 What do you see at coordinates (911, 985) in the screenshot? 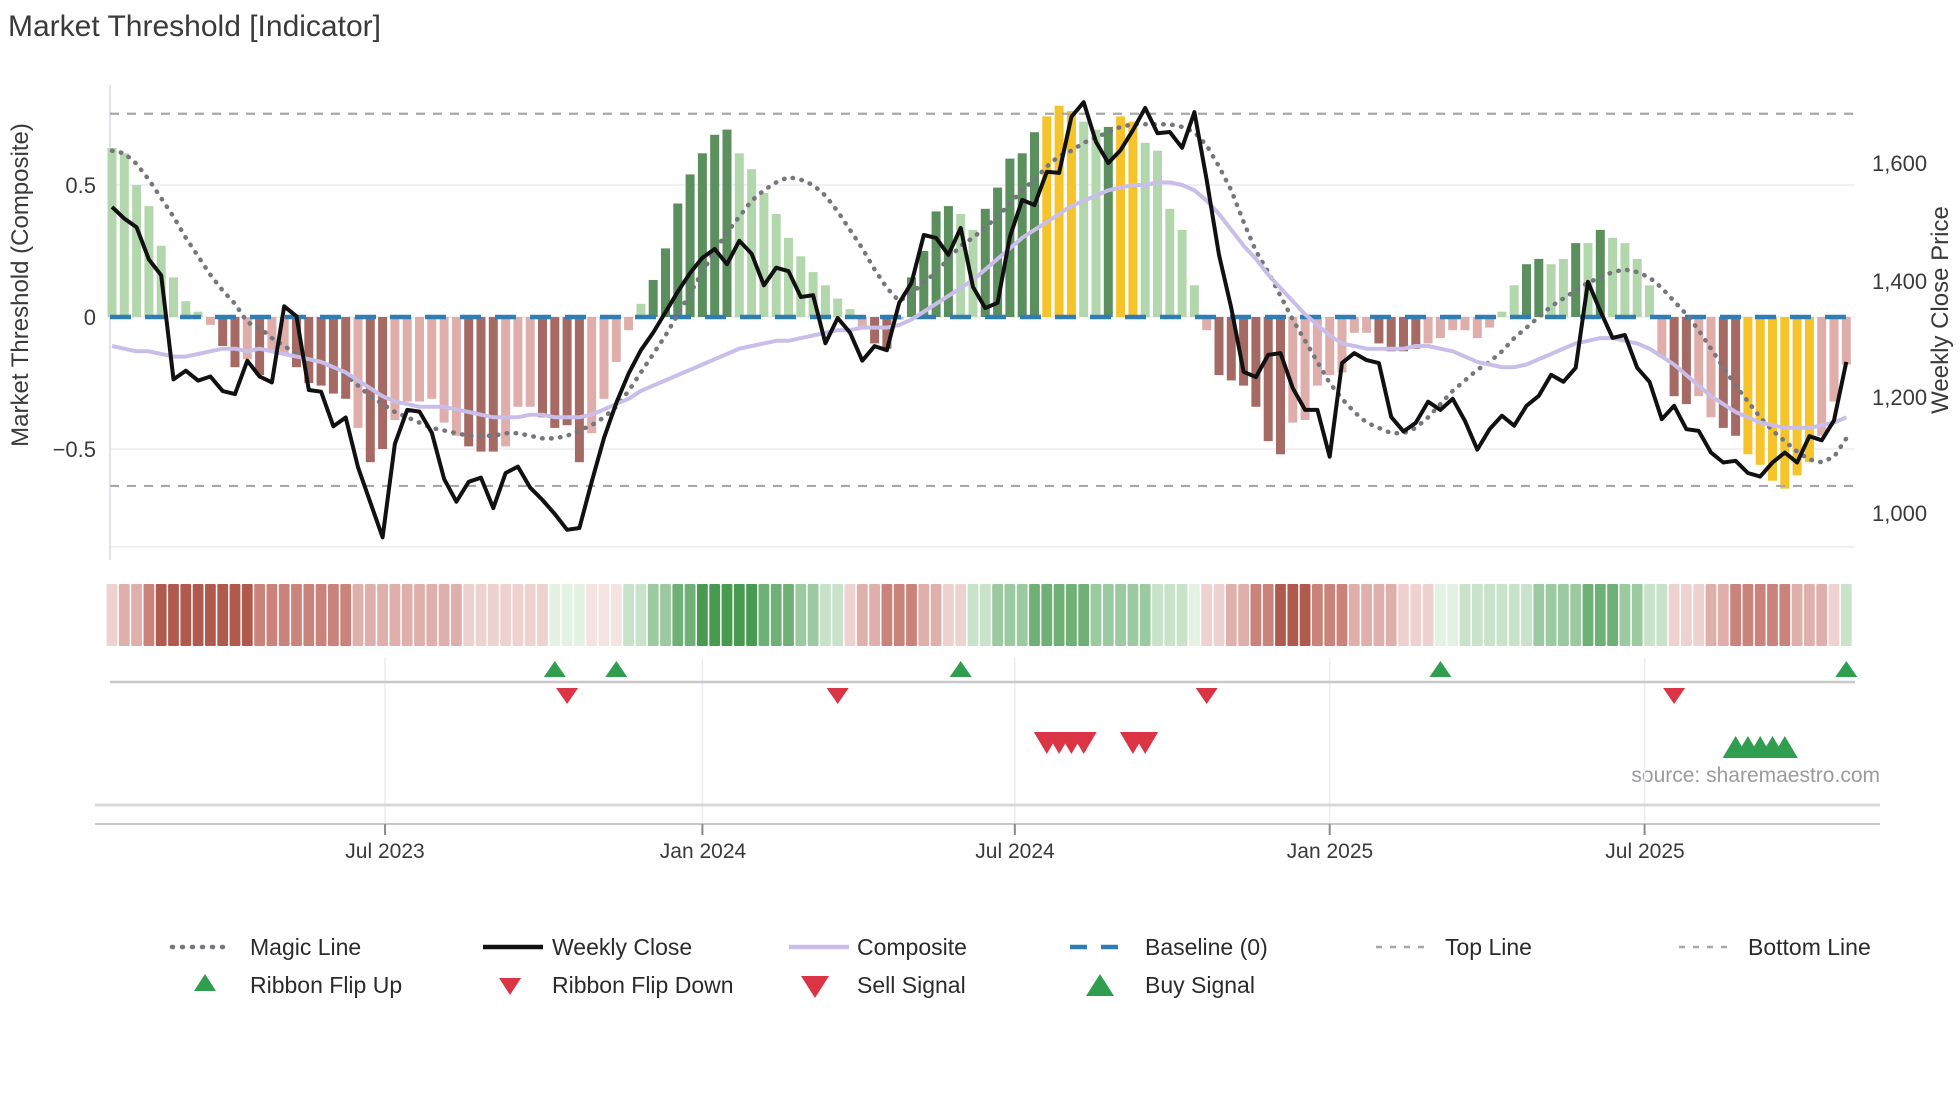
I see `legend-label-sell-signal: Sell Signal` at bounding box center [911, 985].